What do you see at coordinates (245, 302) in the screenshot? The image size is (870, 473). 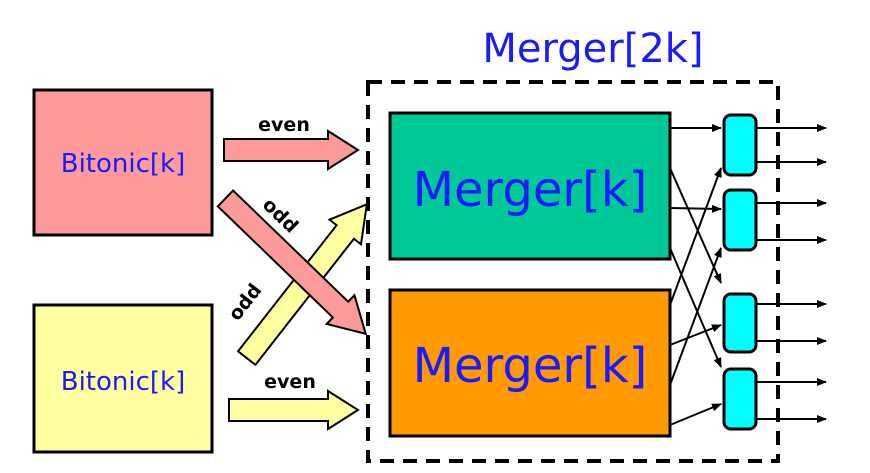 I see `odd-label-bottom: odd` at bounding box center [245, 302].